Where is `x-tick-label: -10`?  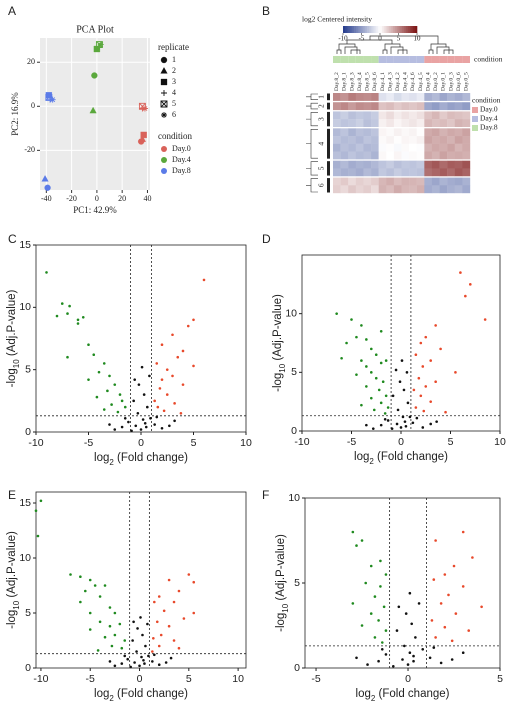
x-tick-label: -10 is located at coordinates (301, 442).